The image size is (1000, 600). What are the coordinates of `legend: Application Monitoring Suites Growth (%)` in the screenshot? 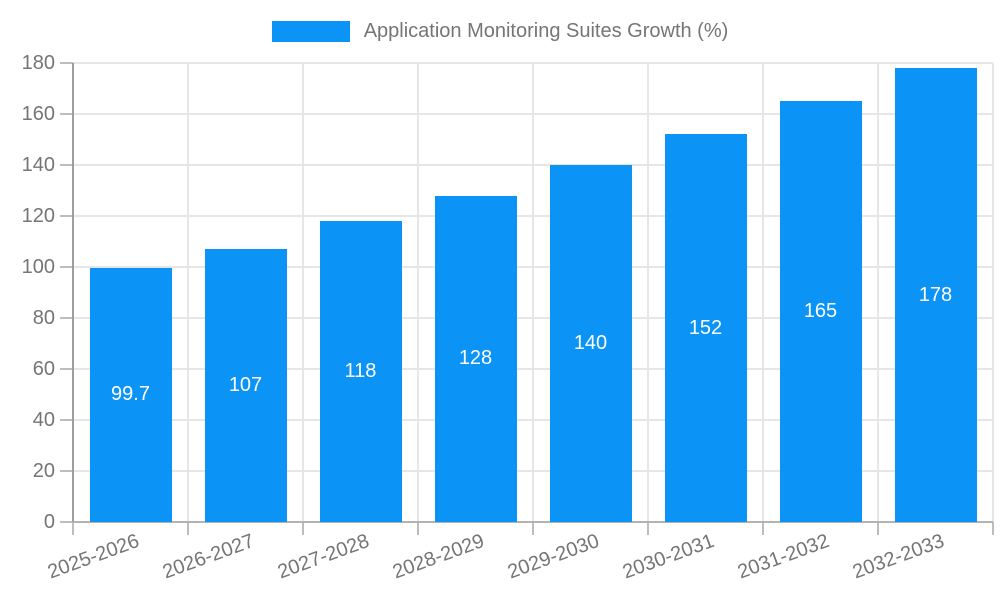 It's located at (500, 31).